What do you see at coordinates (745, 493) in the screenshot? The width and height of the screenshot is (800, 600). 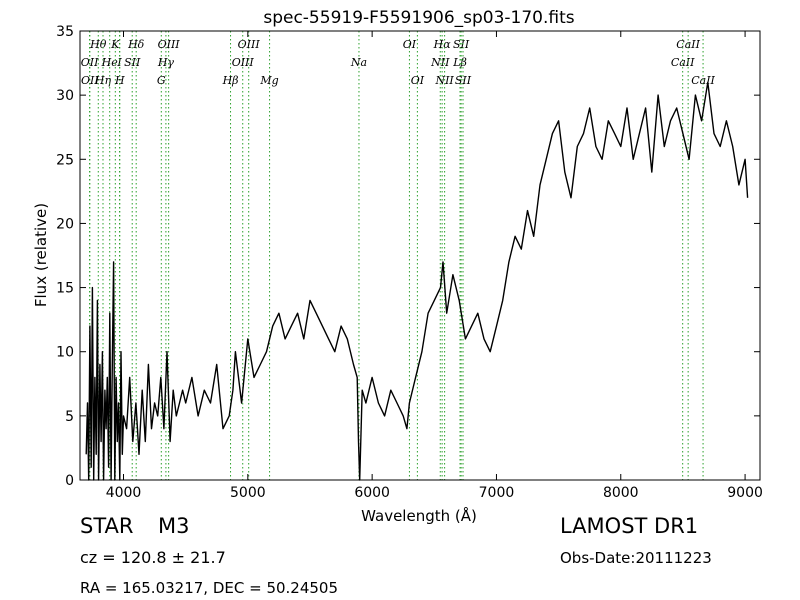 I see `x-tick-label-5: 9000` at bounding box center [745, 493].